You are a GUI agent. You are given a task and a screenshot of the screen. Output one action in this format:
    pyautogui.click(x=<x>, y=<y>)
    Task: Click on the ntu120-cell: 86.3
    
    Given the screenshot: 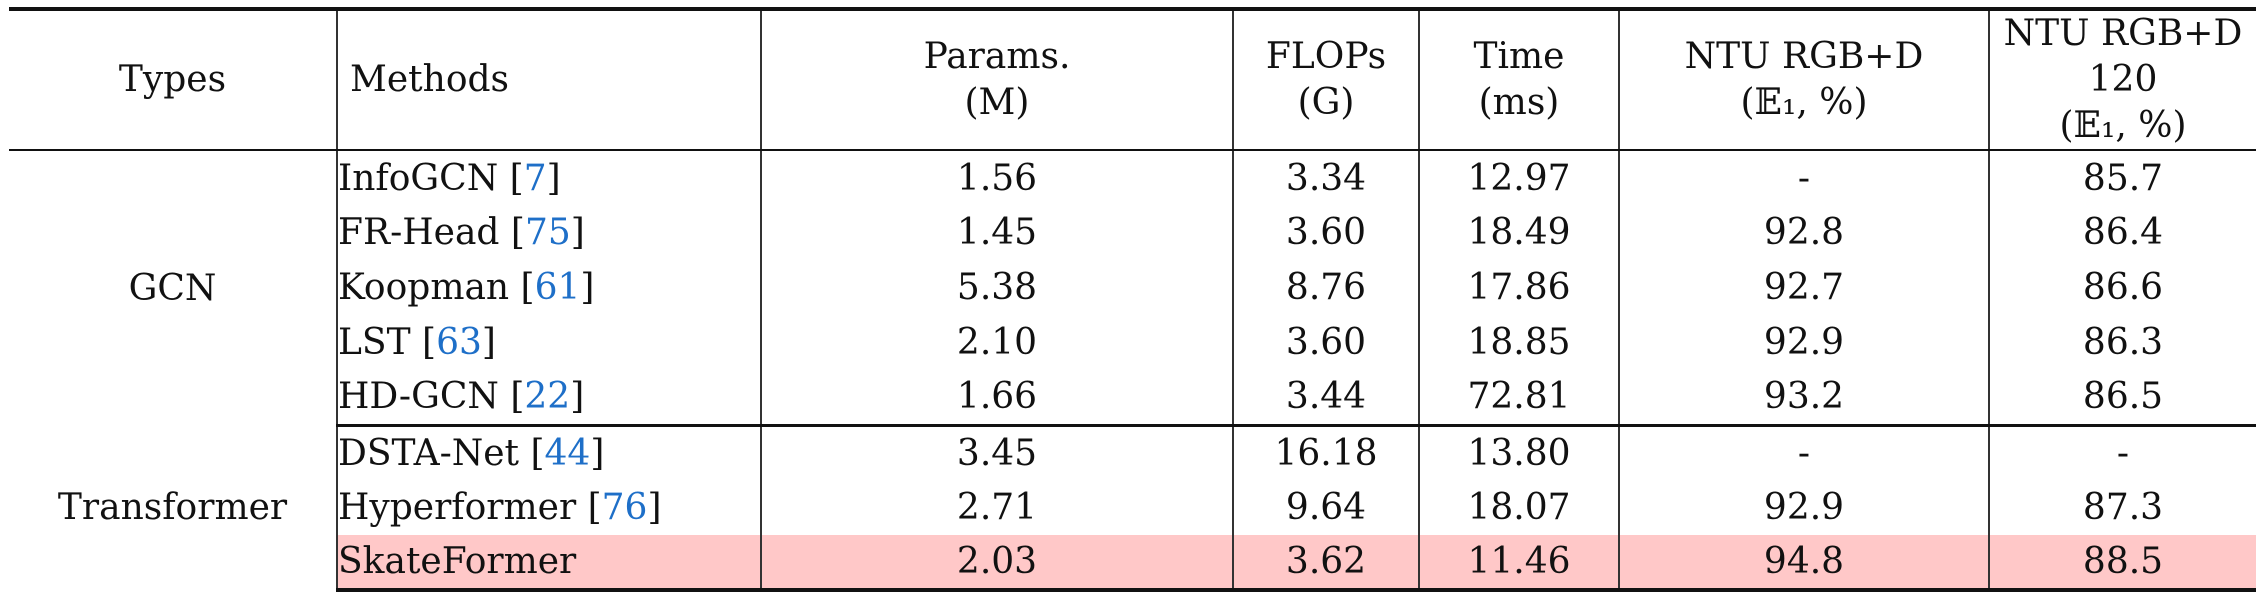 What is the action you would take?
    pyautogui.click(x=2122, y=342)
    